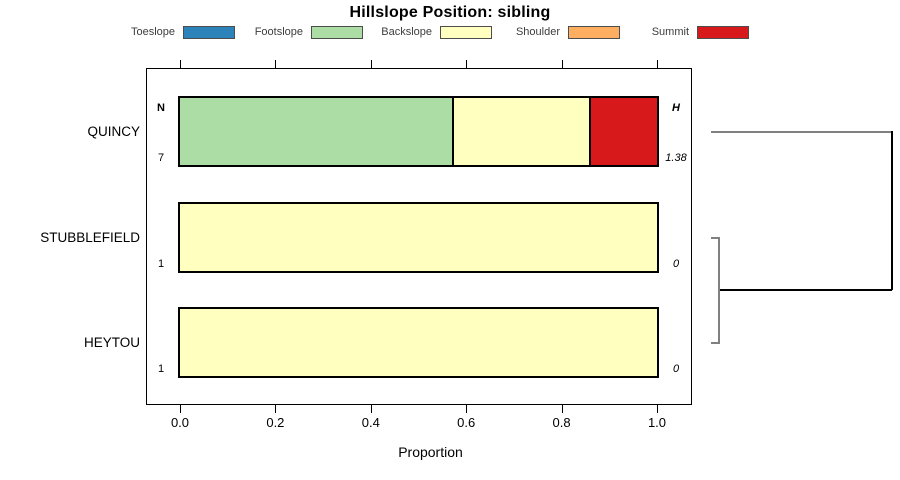 The width and height of the screenshot is (900, 480). Describe the element at coordinates (430, 452) in the screenshot. I see `x-axis-title: Proportion` at that location.